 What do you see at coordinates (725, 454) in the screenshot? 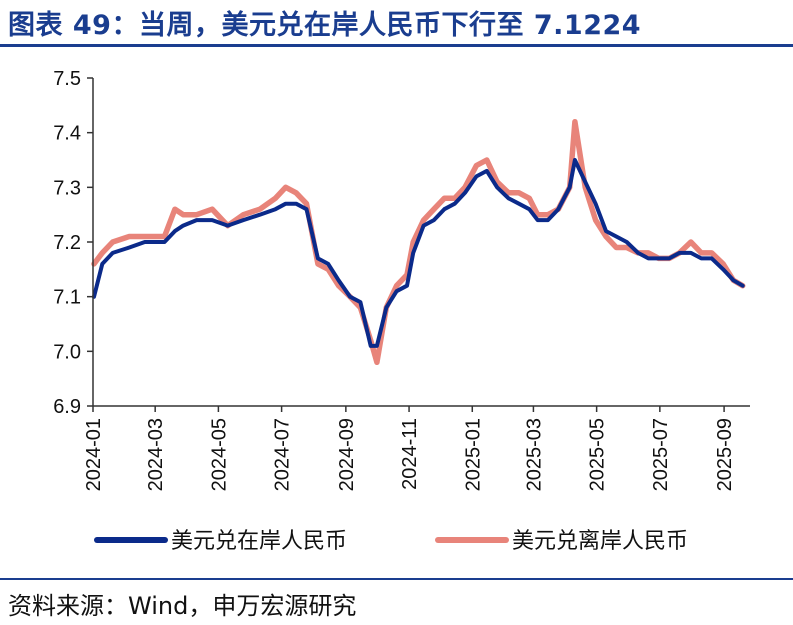
I see `x-tick-label: 2025-09` at bounding box center [725, 454].